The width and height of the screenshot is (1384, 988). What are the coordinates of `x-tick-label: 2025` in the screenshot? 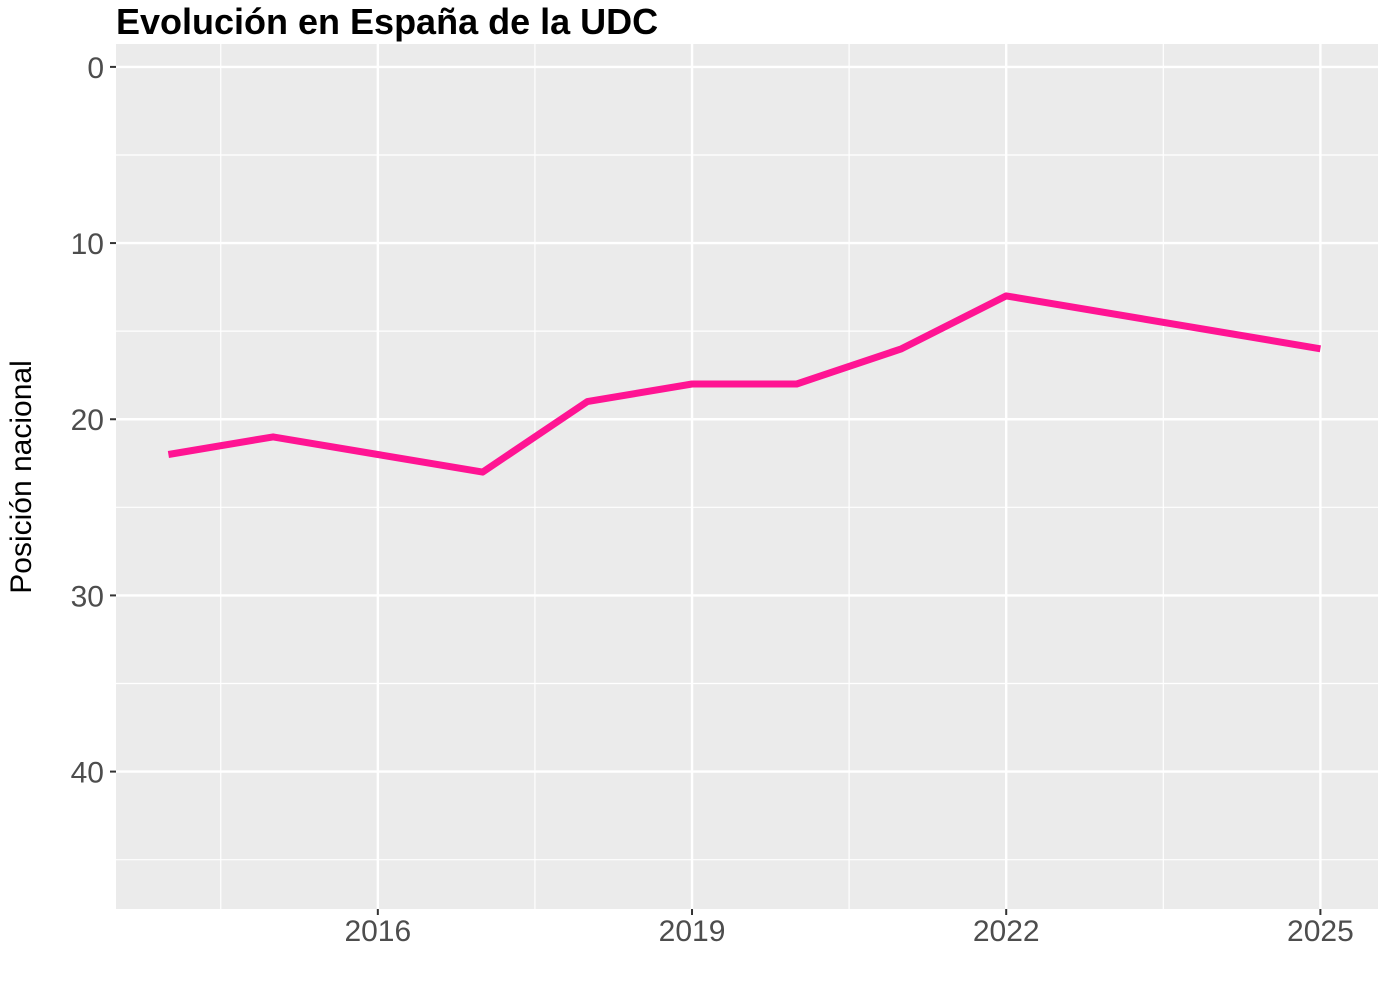 It's located at (1320, 931).